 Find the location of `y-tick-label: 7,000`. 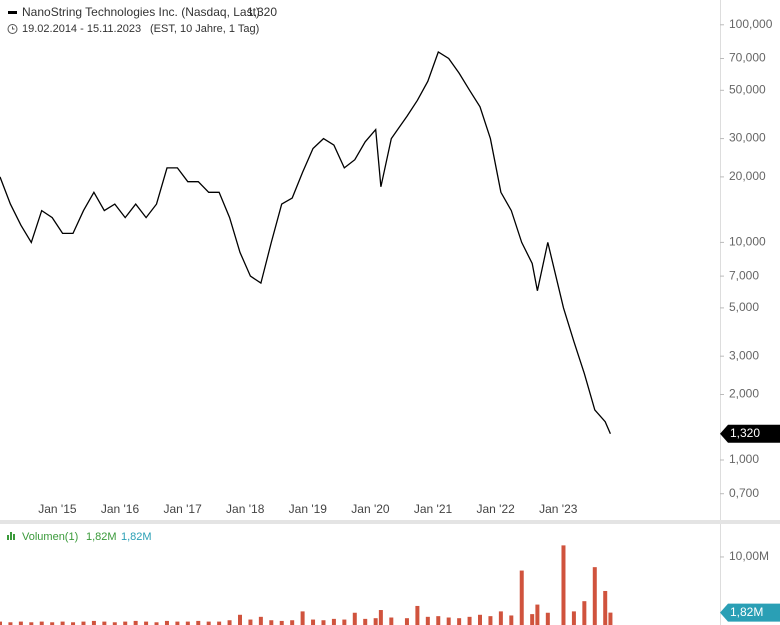

y-tick-label: 7,000 is located at coordinates (744, 275).